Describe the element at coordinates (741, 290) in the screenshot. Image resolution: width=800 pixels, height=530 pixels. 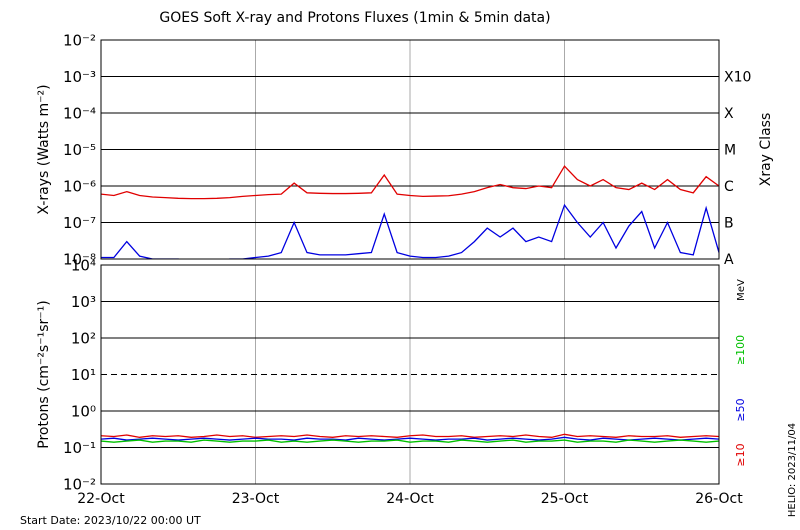
I see `legend-title: MeV` at that location.